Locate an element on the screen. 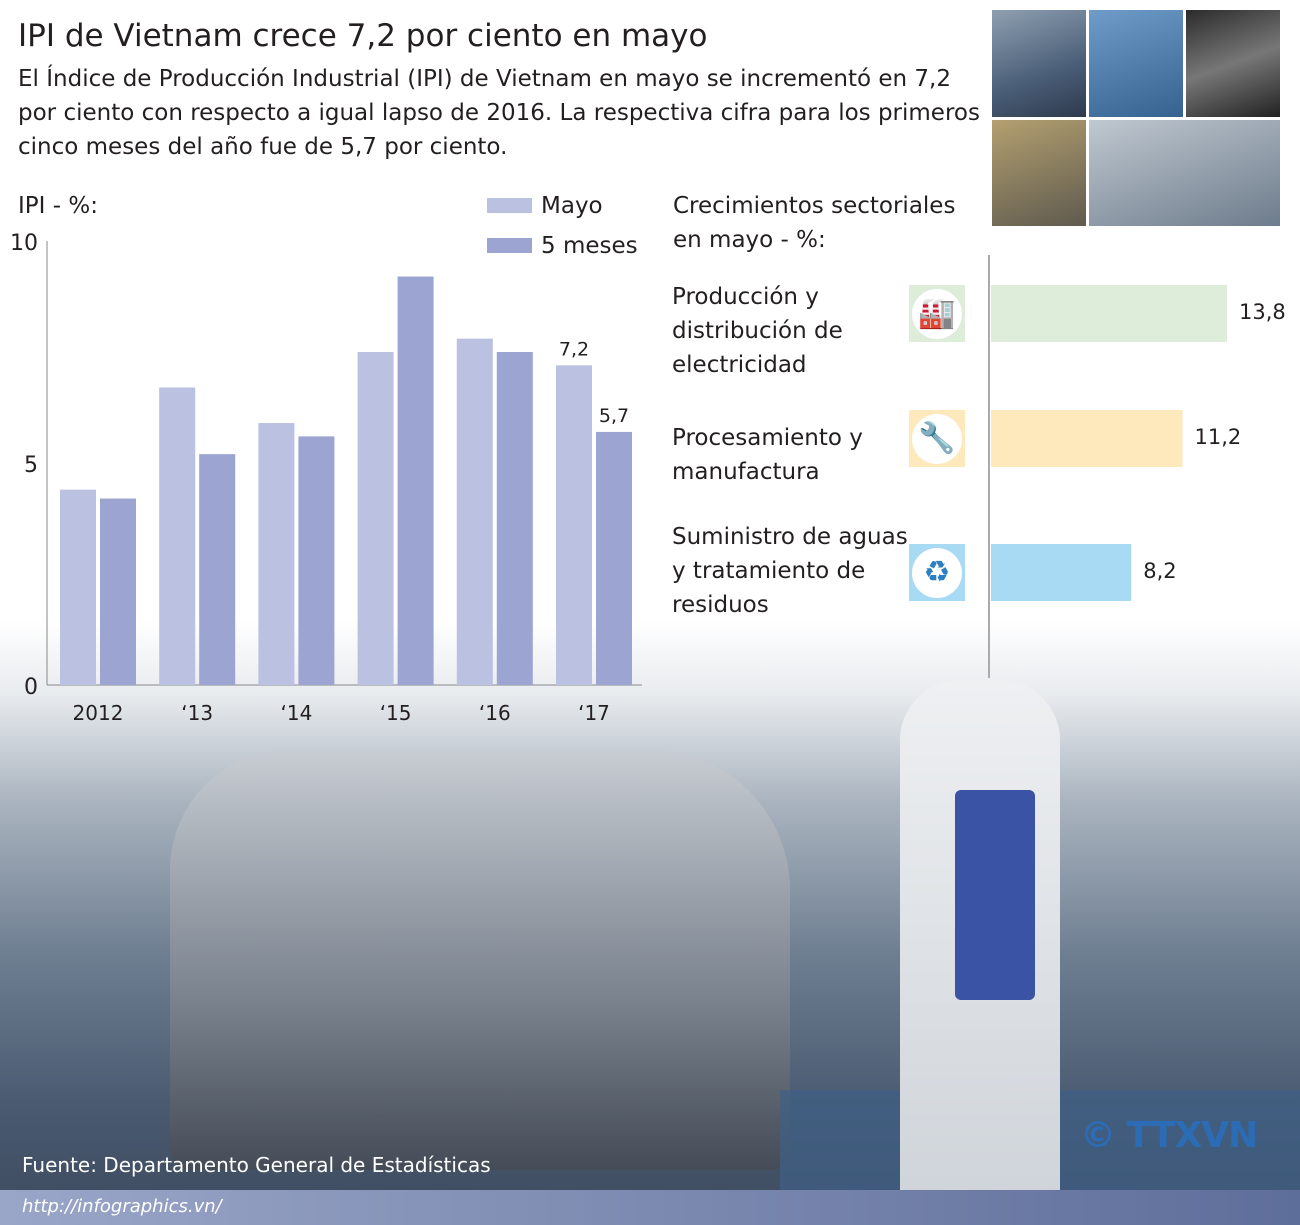 This screenshot has height=1225, width=1300. x-tick-label: 2012 is located at coordinates (98, 713).